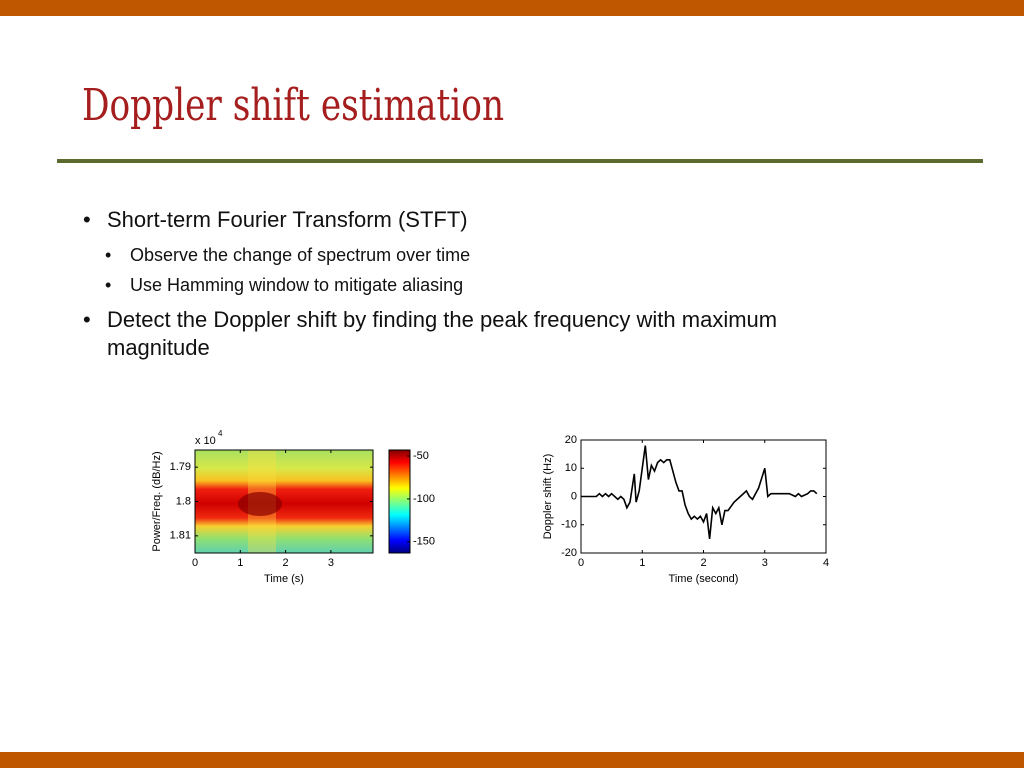 Image resolution: width=1024 pixels, height=768 pixels. Describe the element at coordinates (424, 542) in the screenshot. I see `colorbar-tick-label: -150` at that location.